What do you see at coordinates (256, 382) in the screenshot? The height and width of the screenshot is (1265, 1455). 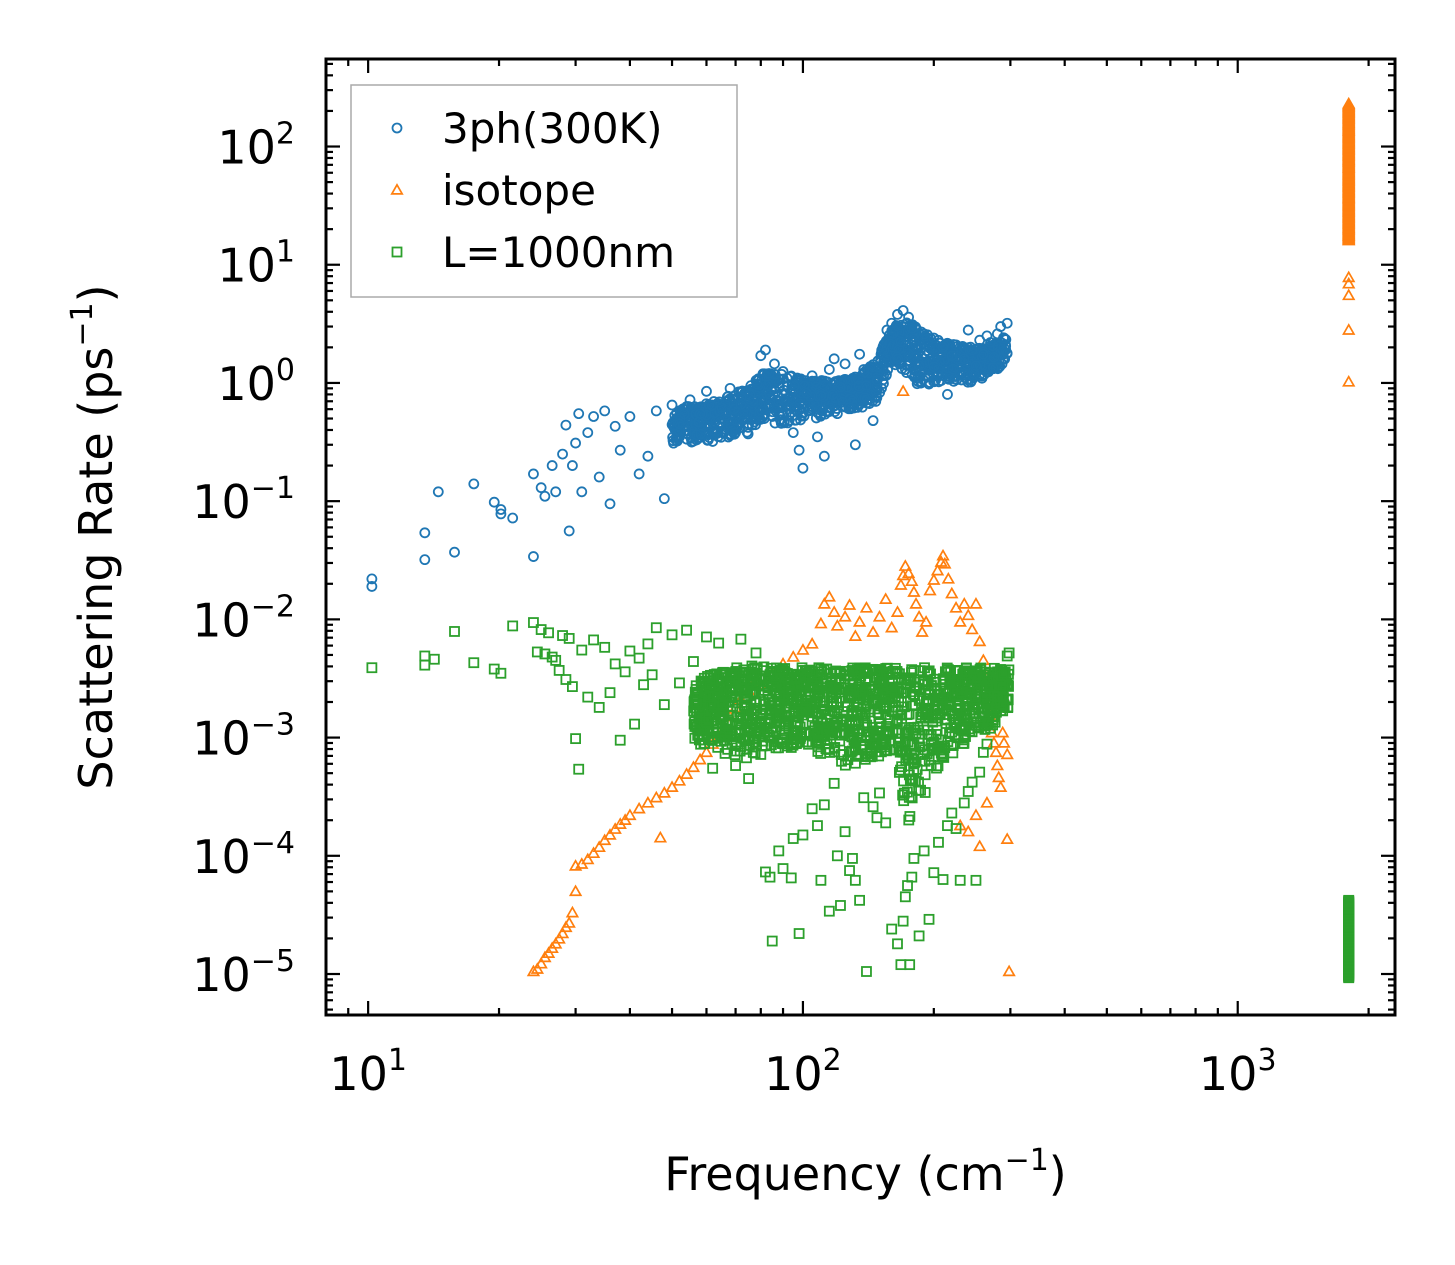 I see `y-tick-label: 10⁰` at bounding box center [256, 382].